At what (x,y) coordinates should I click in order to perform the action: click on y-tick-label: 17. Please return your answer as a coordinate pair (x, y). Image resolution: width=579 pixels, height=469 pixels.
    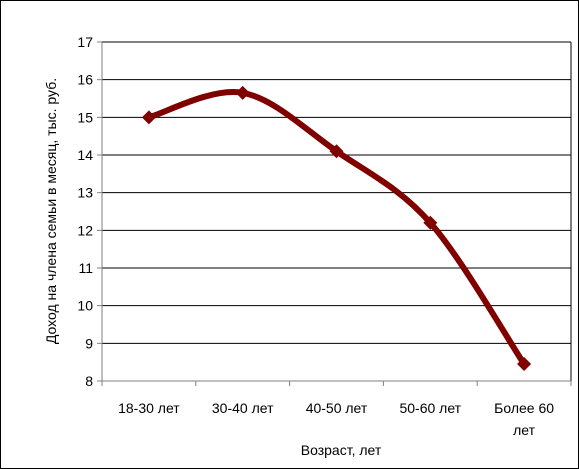
    Looking at the image, I should click on (85, 42).